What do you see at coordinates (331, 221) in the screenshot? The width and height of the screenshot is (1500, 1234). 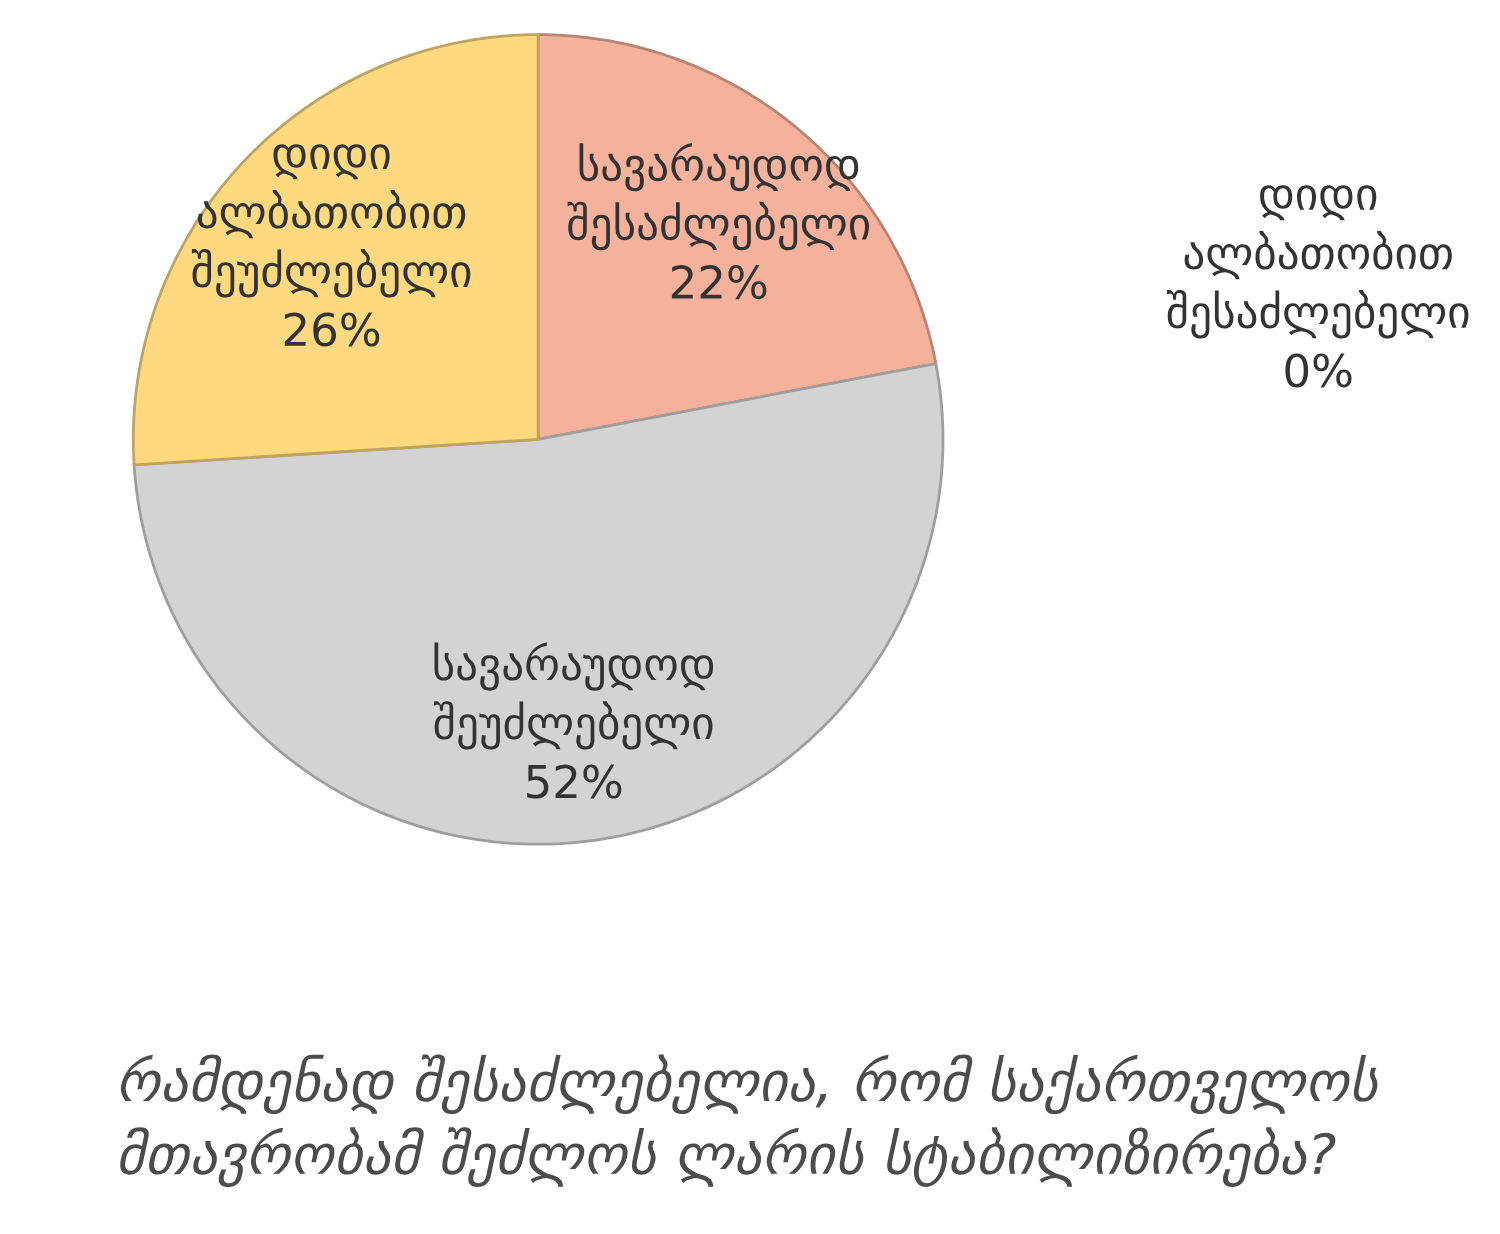 I see `slice-label: დიდი ალბათობით შეუძლებელი` at bounding box center [331, 221].